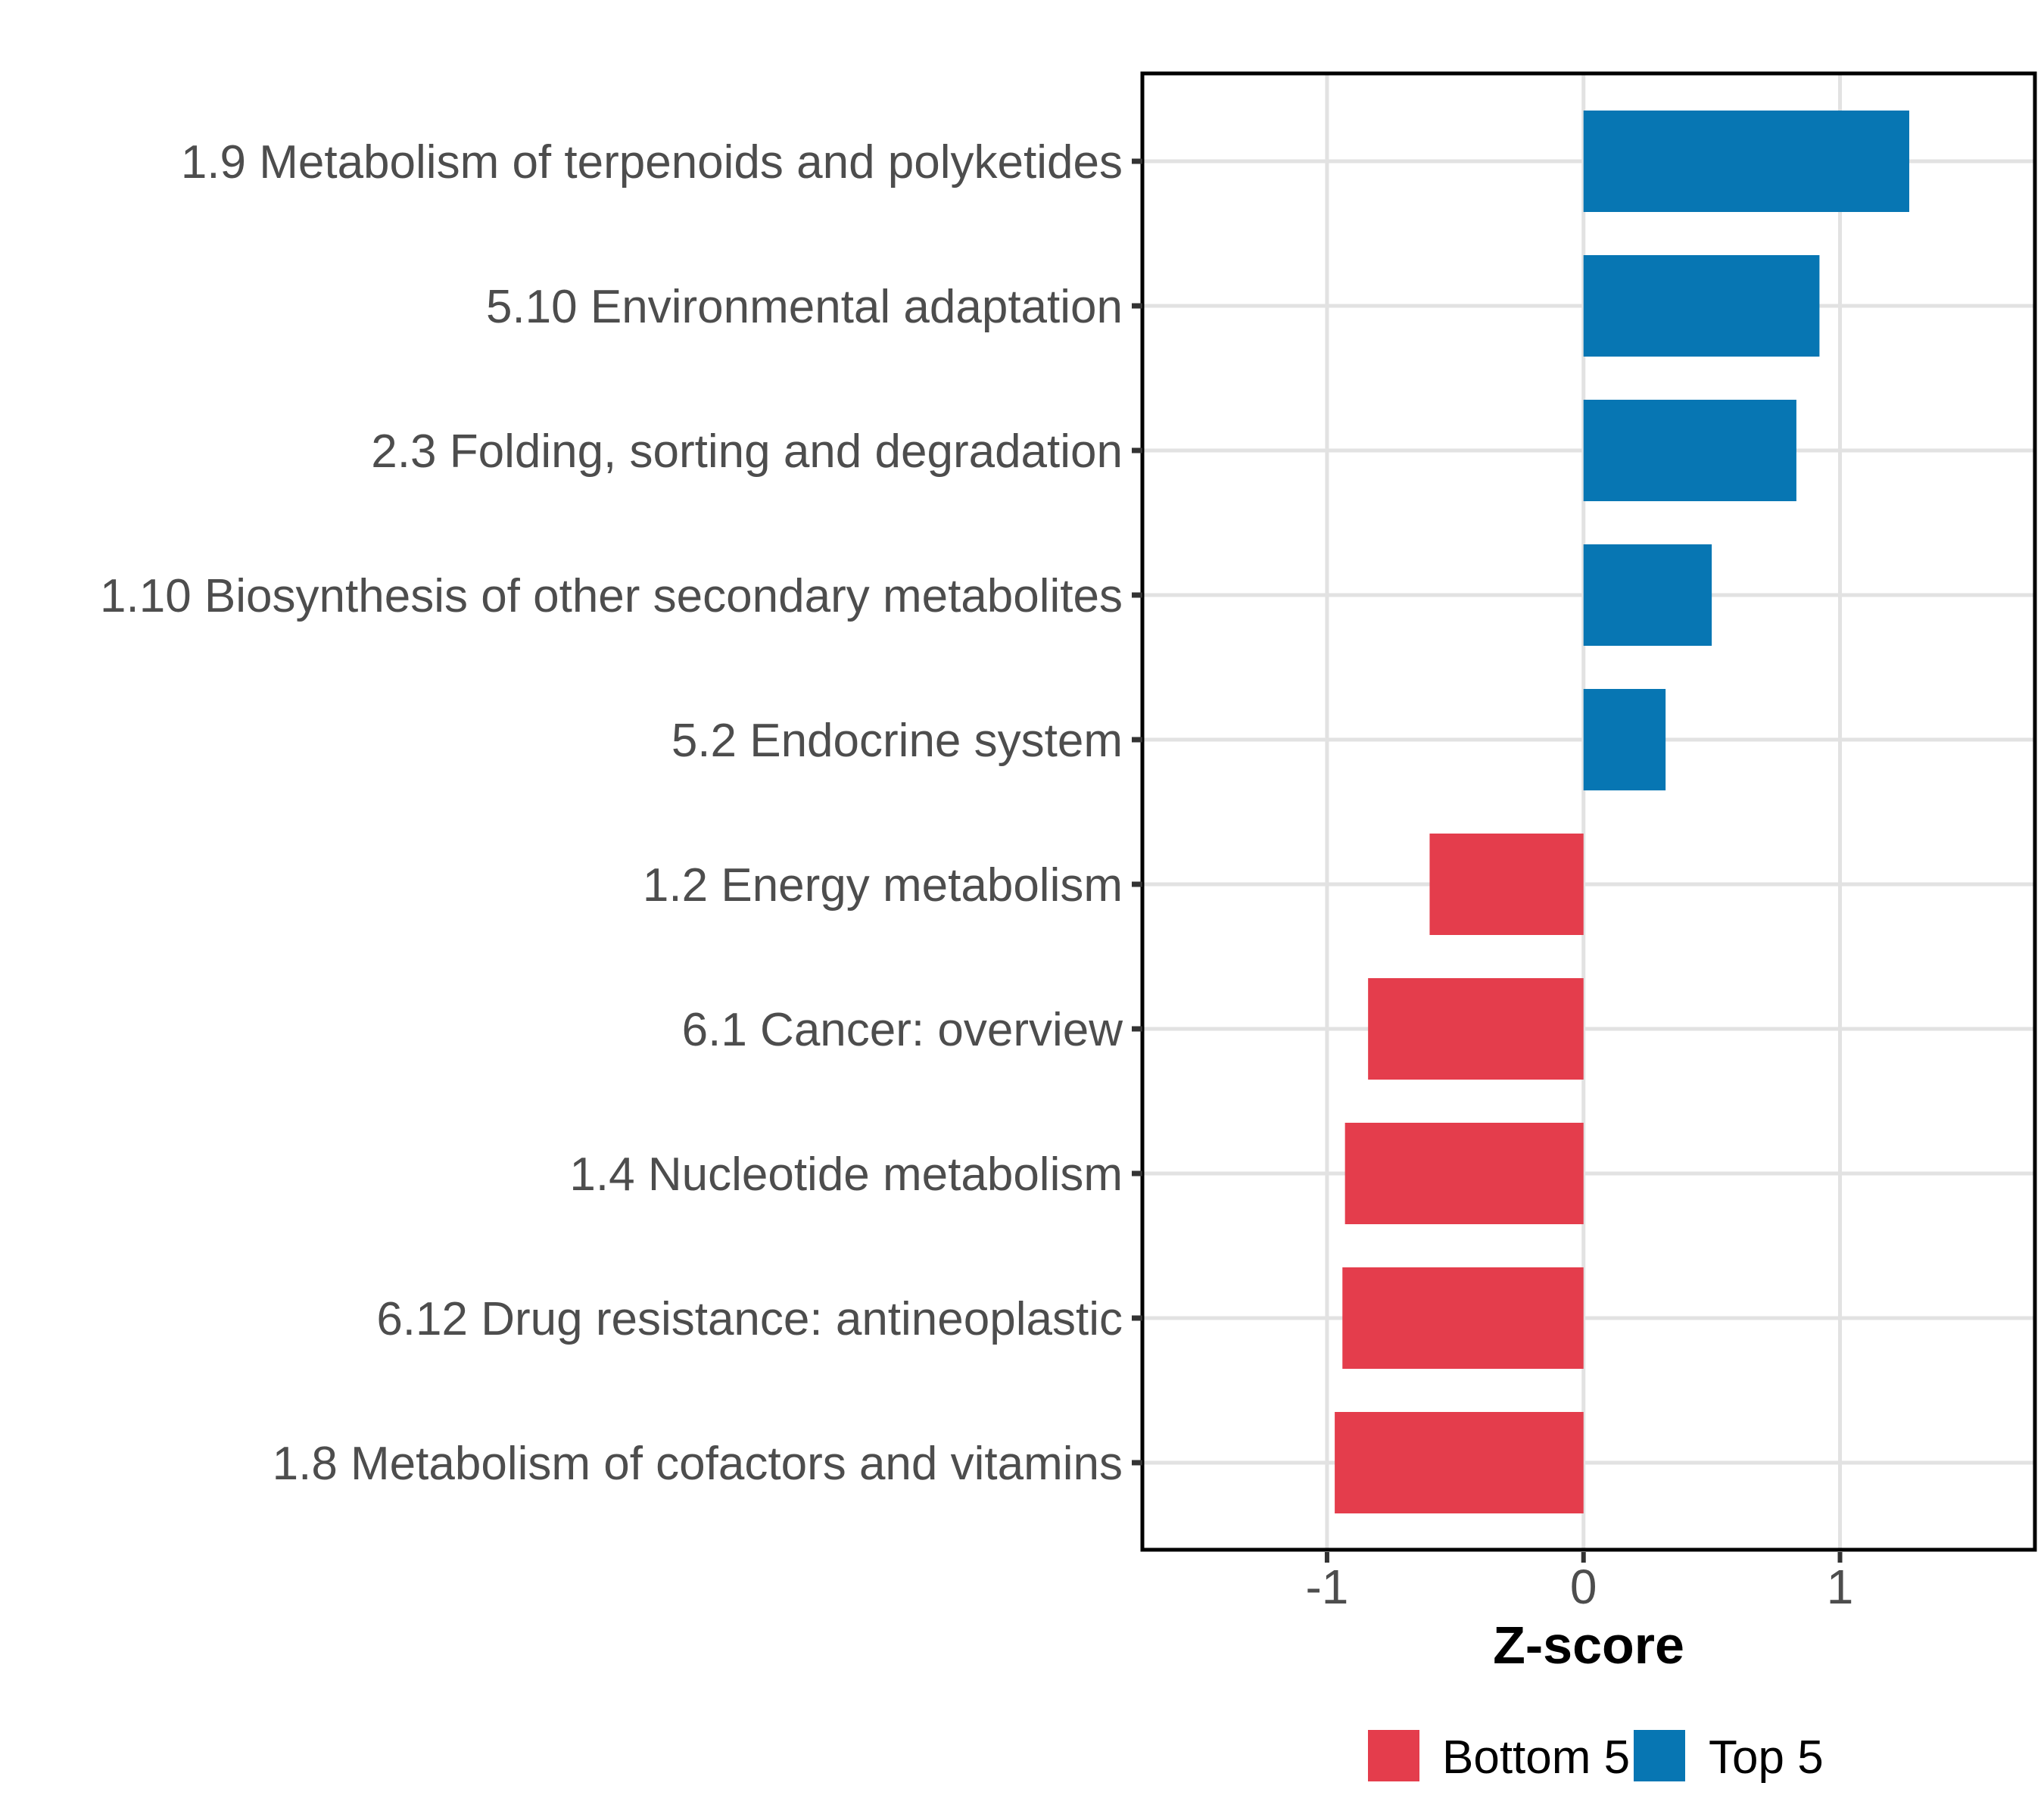 This screenshot has height=1817, width=2044. Describe the element at coordinates (846, 1174) in the screenshot. I see `category-label: 1.4 Nucleotide metabolism` at that location.